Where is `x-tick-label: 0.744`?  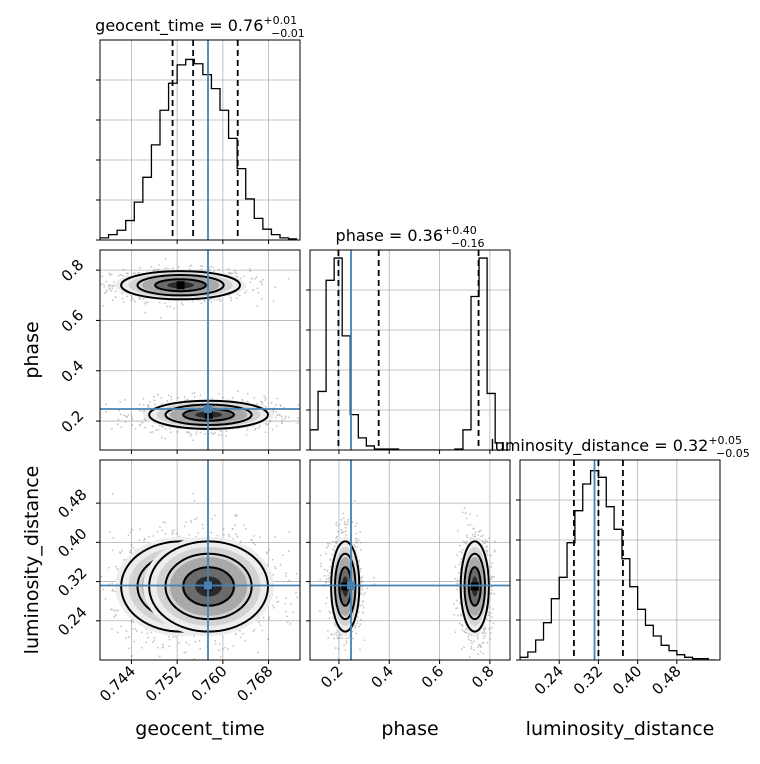
x-tick-label: 0.744 is located at coordinates (117, 683).